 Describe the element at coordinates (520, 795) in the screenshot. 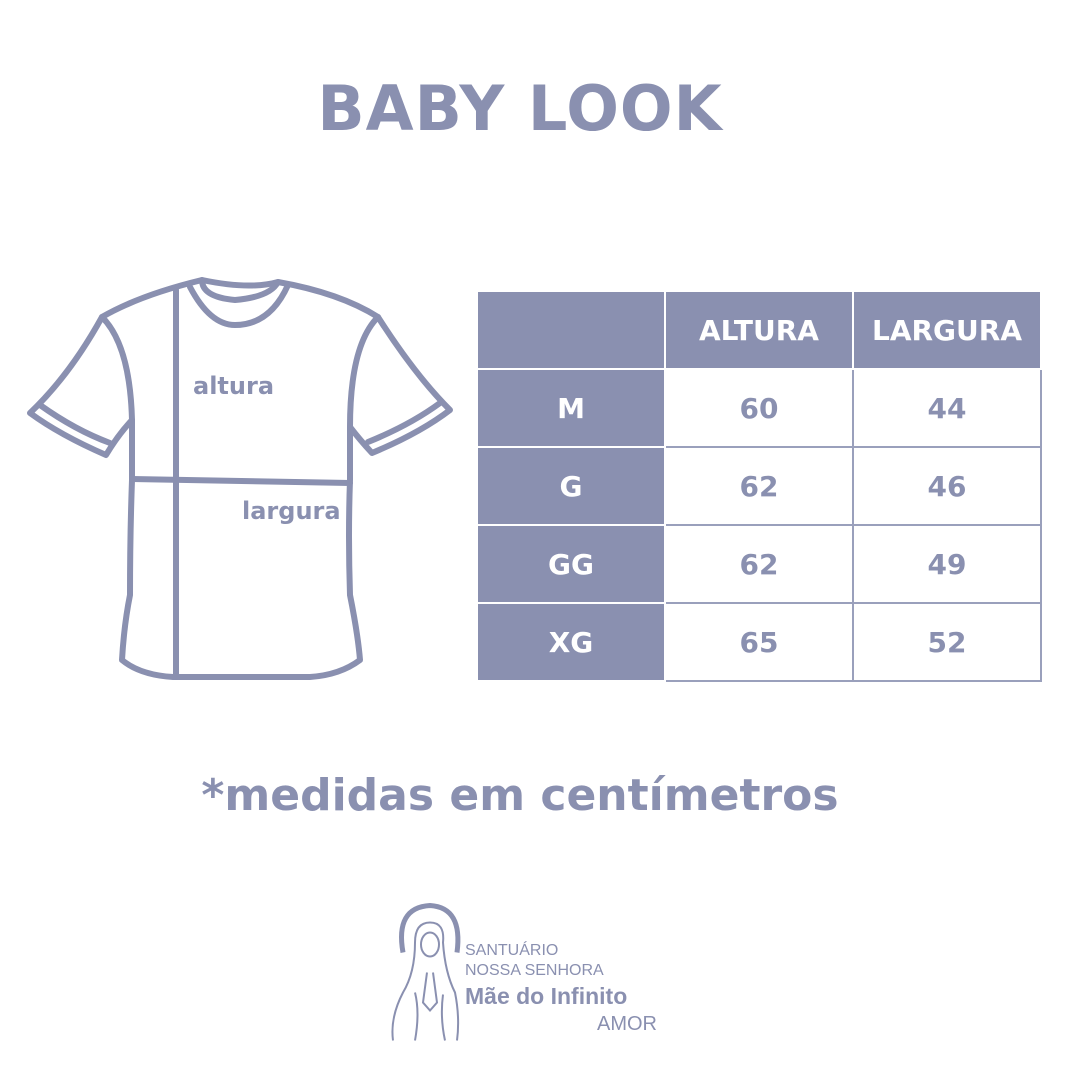

I see `measurement-note: *medidas em centímetros` at that location.